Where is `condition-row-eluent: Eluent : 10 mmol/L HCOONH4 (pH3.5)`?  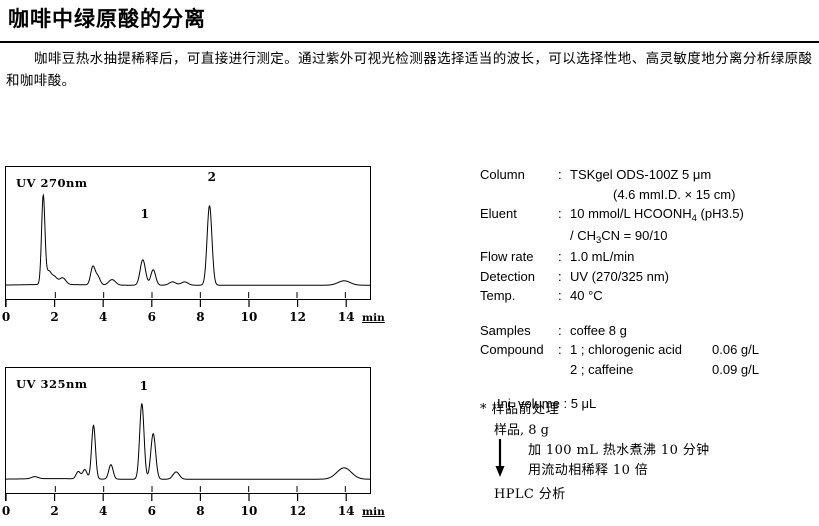 condition-row-eluent: Eluent : 10 mmol/L HCOONH4 (pH3.5) is located at coordinates (619, 215).